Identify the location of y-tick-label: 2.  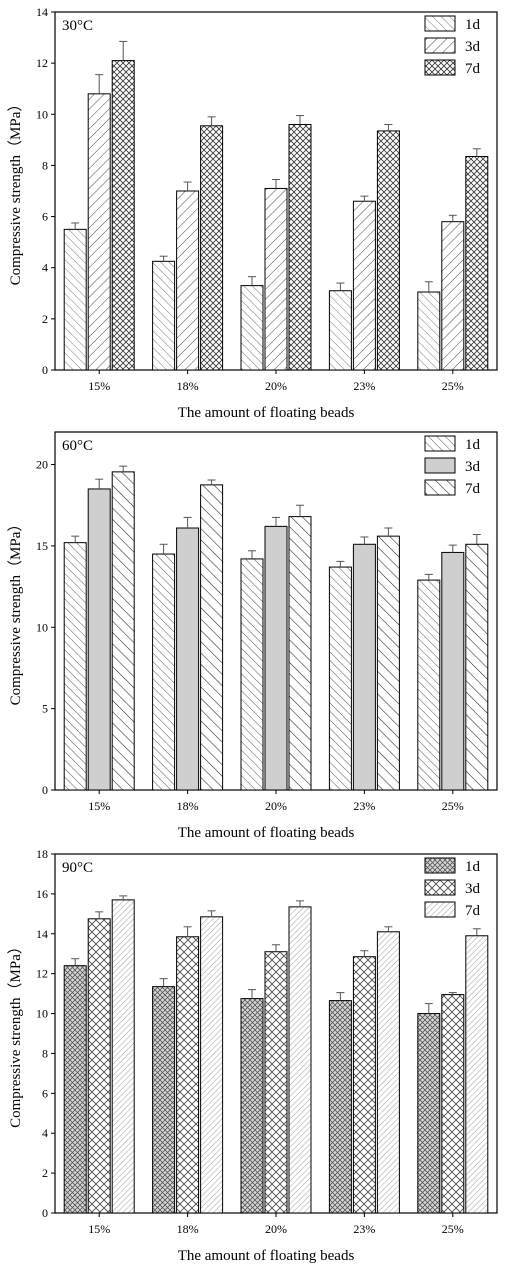
(45, 1173).